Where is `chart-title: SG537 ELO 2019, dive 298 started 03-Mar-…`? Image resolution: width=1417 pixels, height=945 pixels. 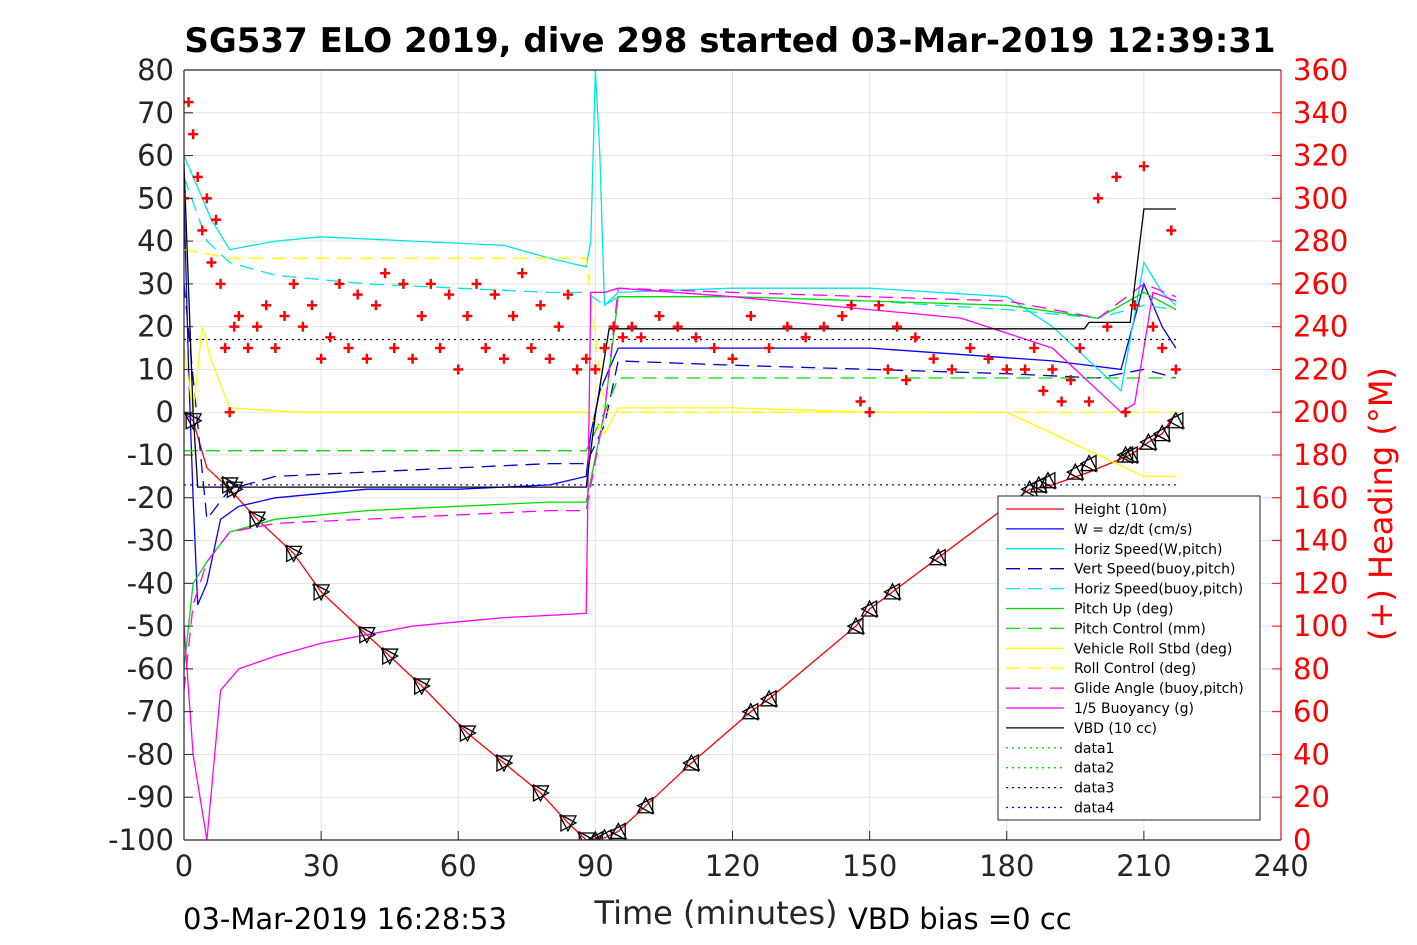 chart-title: SG537 ELO 2019, dive 298 started 03-Mar-… is located at coordinates (729, 41).